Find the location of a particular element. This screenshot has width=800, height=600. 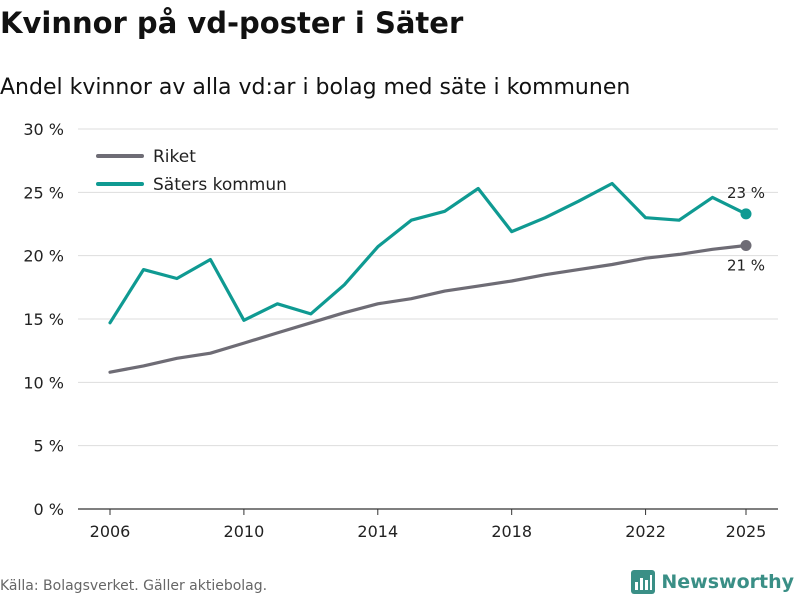

brand-name: Newsworthy is located at coordinates (727, 582).